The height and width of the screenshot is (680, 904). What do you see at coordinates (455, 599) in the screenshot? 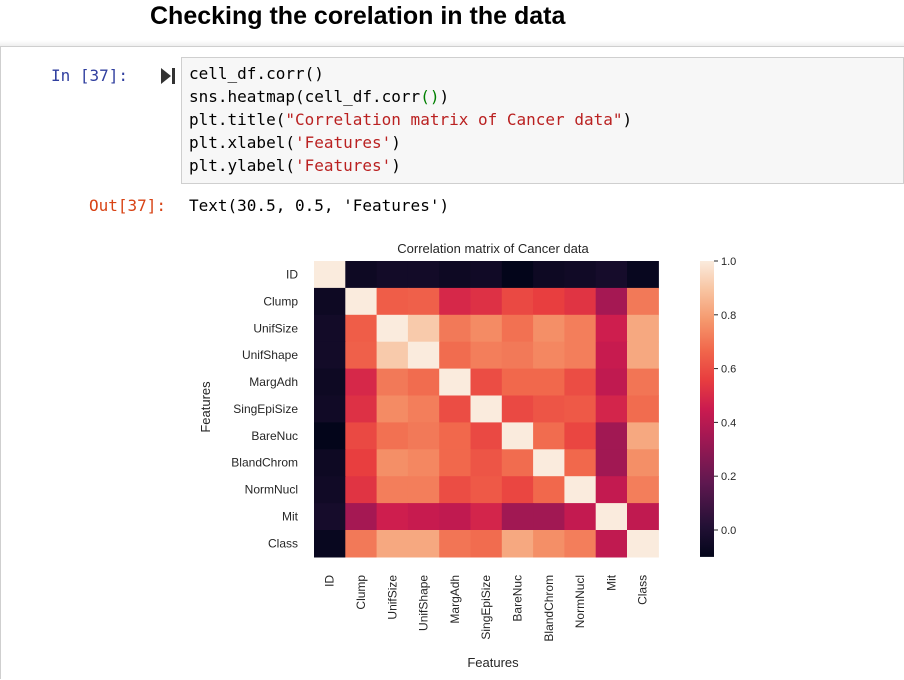
I see `x-tick-label: MargAdh` at bounding box center [455, 599].